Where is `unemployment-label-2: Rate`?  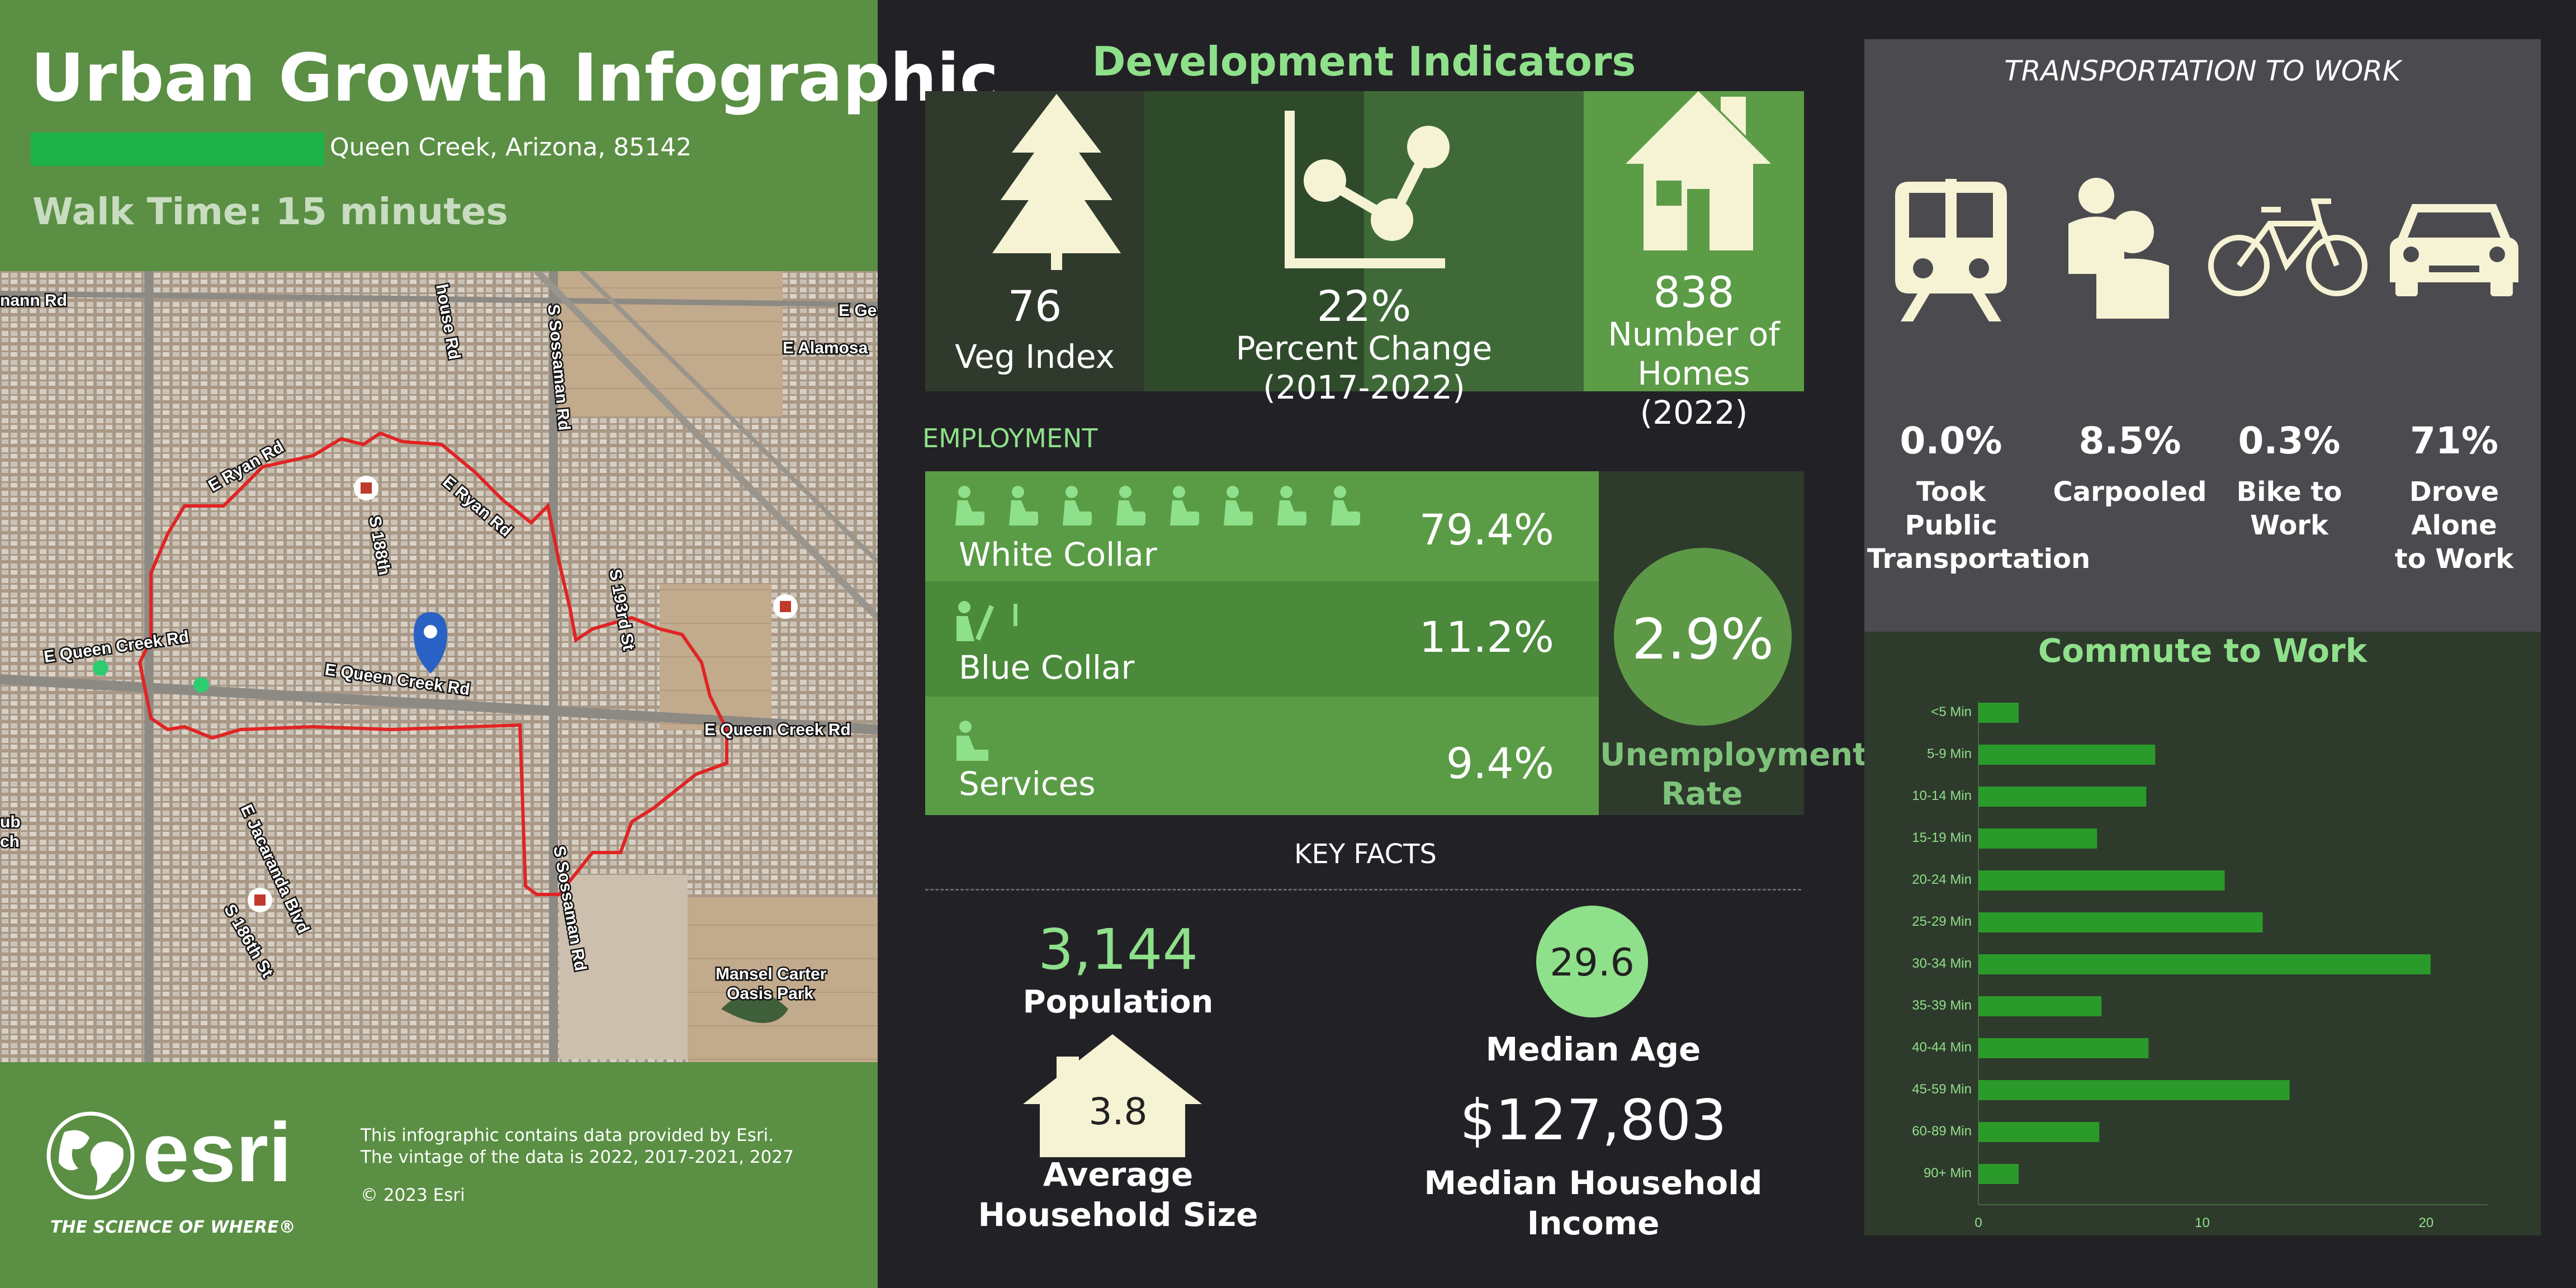 unemployment-label-2: Rate is located at coordinates (1702, 794).